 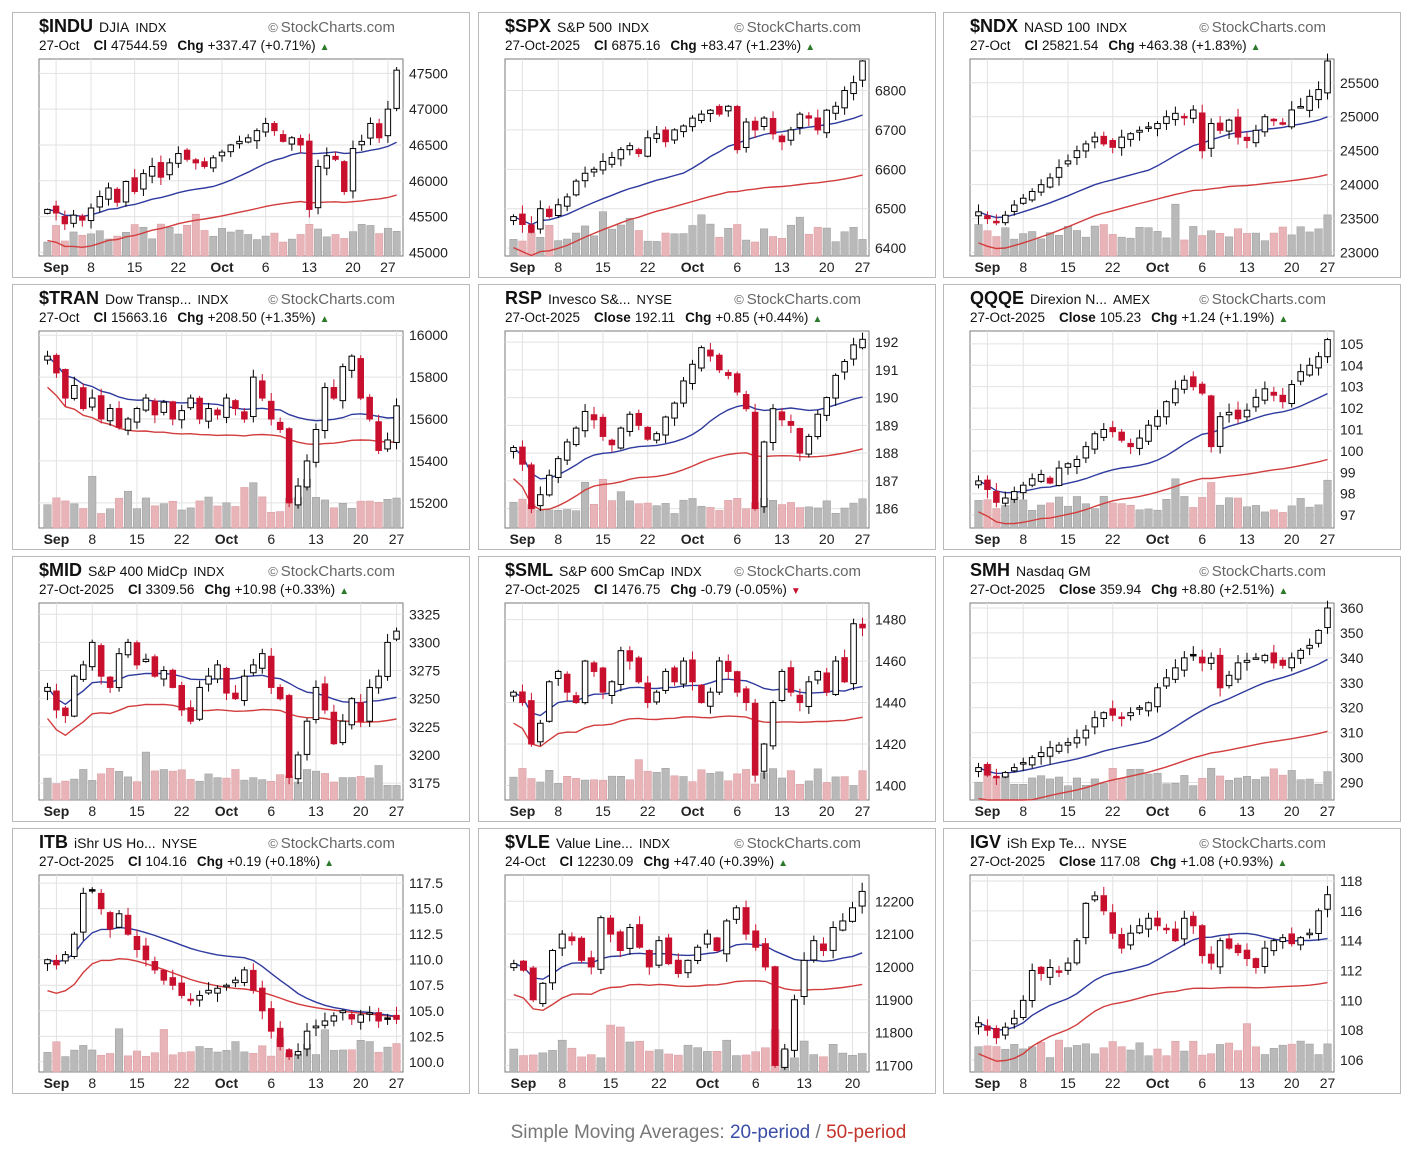 I want to click on watermark: © StockCharts.com, so click(x=331, y=571).